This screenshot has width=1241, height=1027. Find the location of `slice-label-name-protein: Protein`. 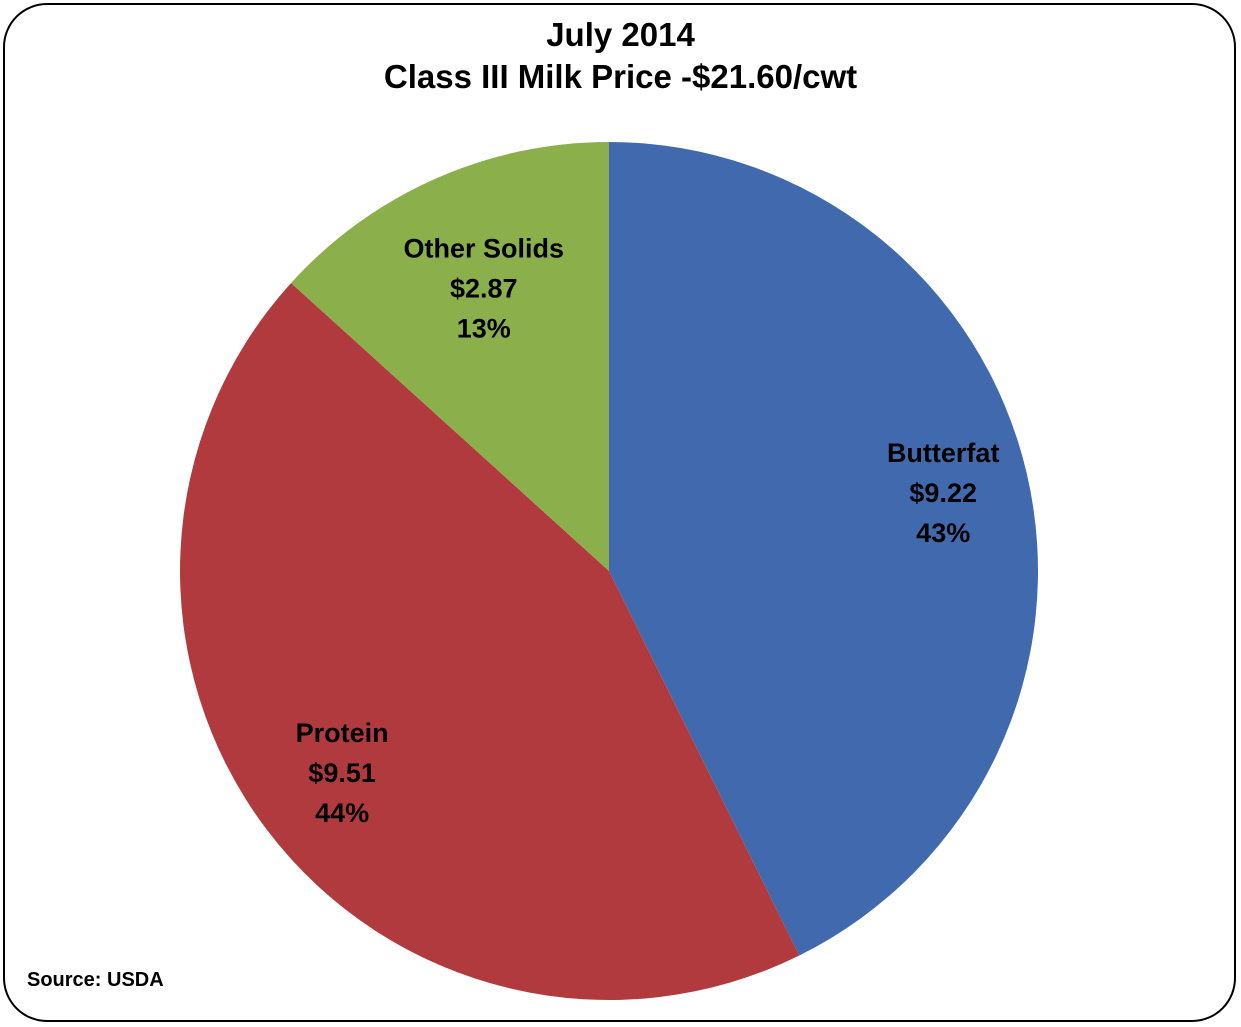

slice-label-name-protein: Protein is located at coordinates (342, 733).